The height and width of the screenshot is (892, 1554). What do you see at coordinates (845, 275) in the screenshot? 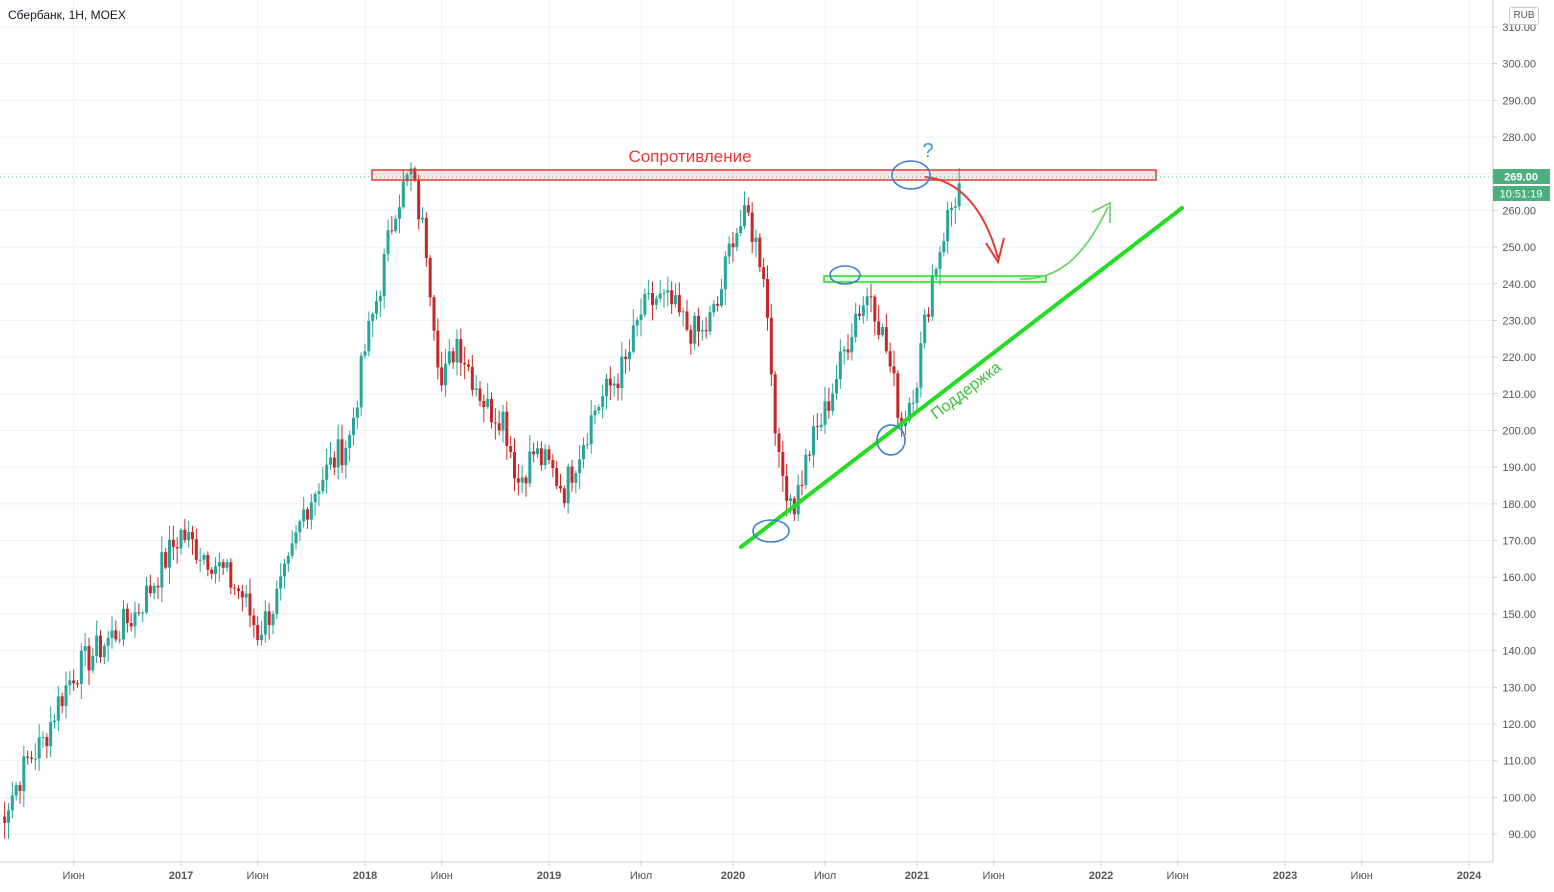
I see `ellipse-breakout-marker` at bounding box center [845, 275].